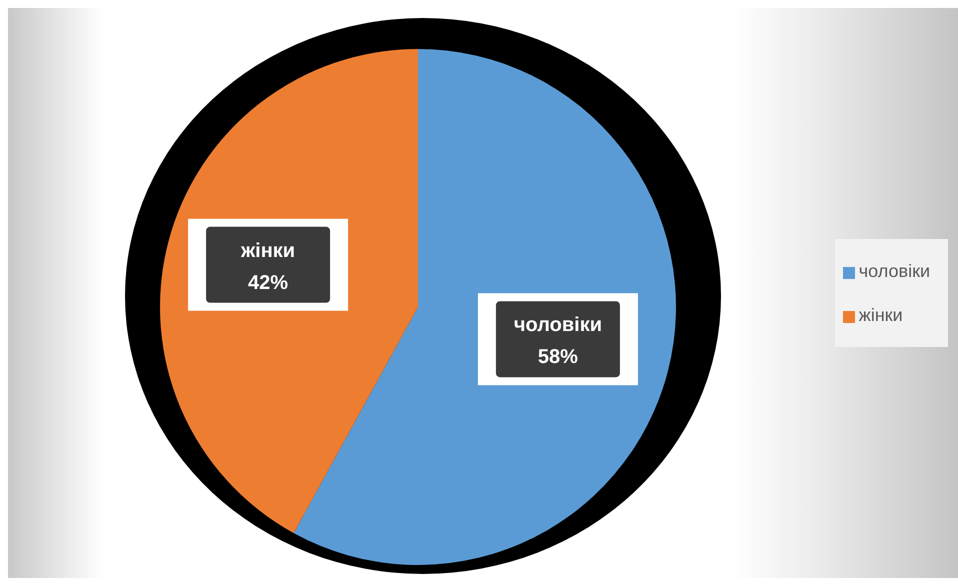 The height and width of the screenshot is (585, 958). What do you see at coordinates (268, 251) in the screenshot?
I see `slice-label: жінки` at bounding box center [268, 251].